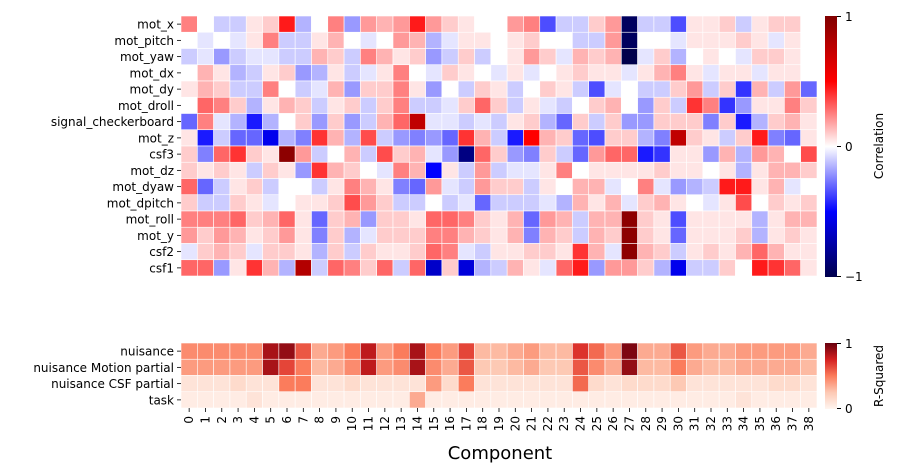 This screenshot has height=472, width=897. Describe the element at coordinates (161, 155) in the screenshot. I see `correlation-row-label: csf3` at that location.